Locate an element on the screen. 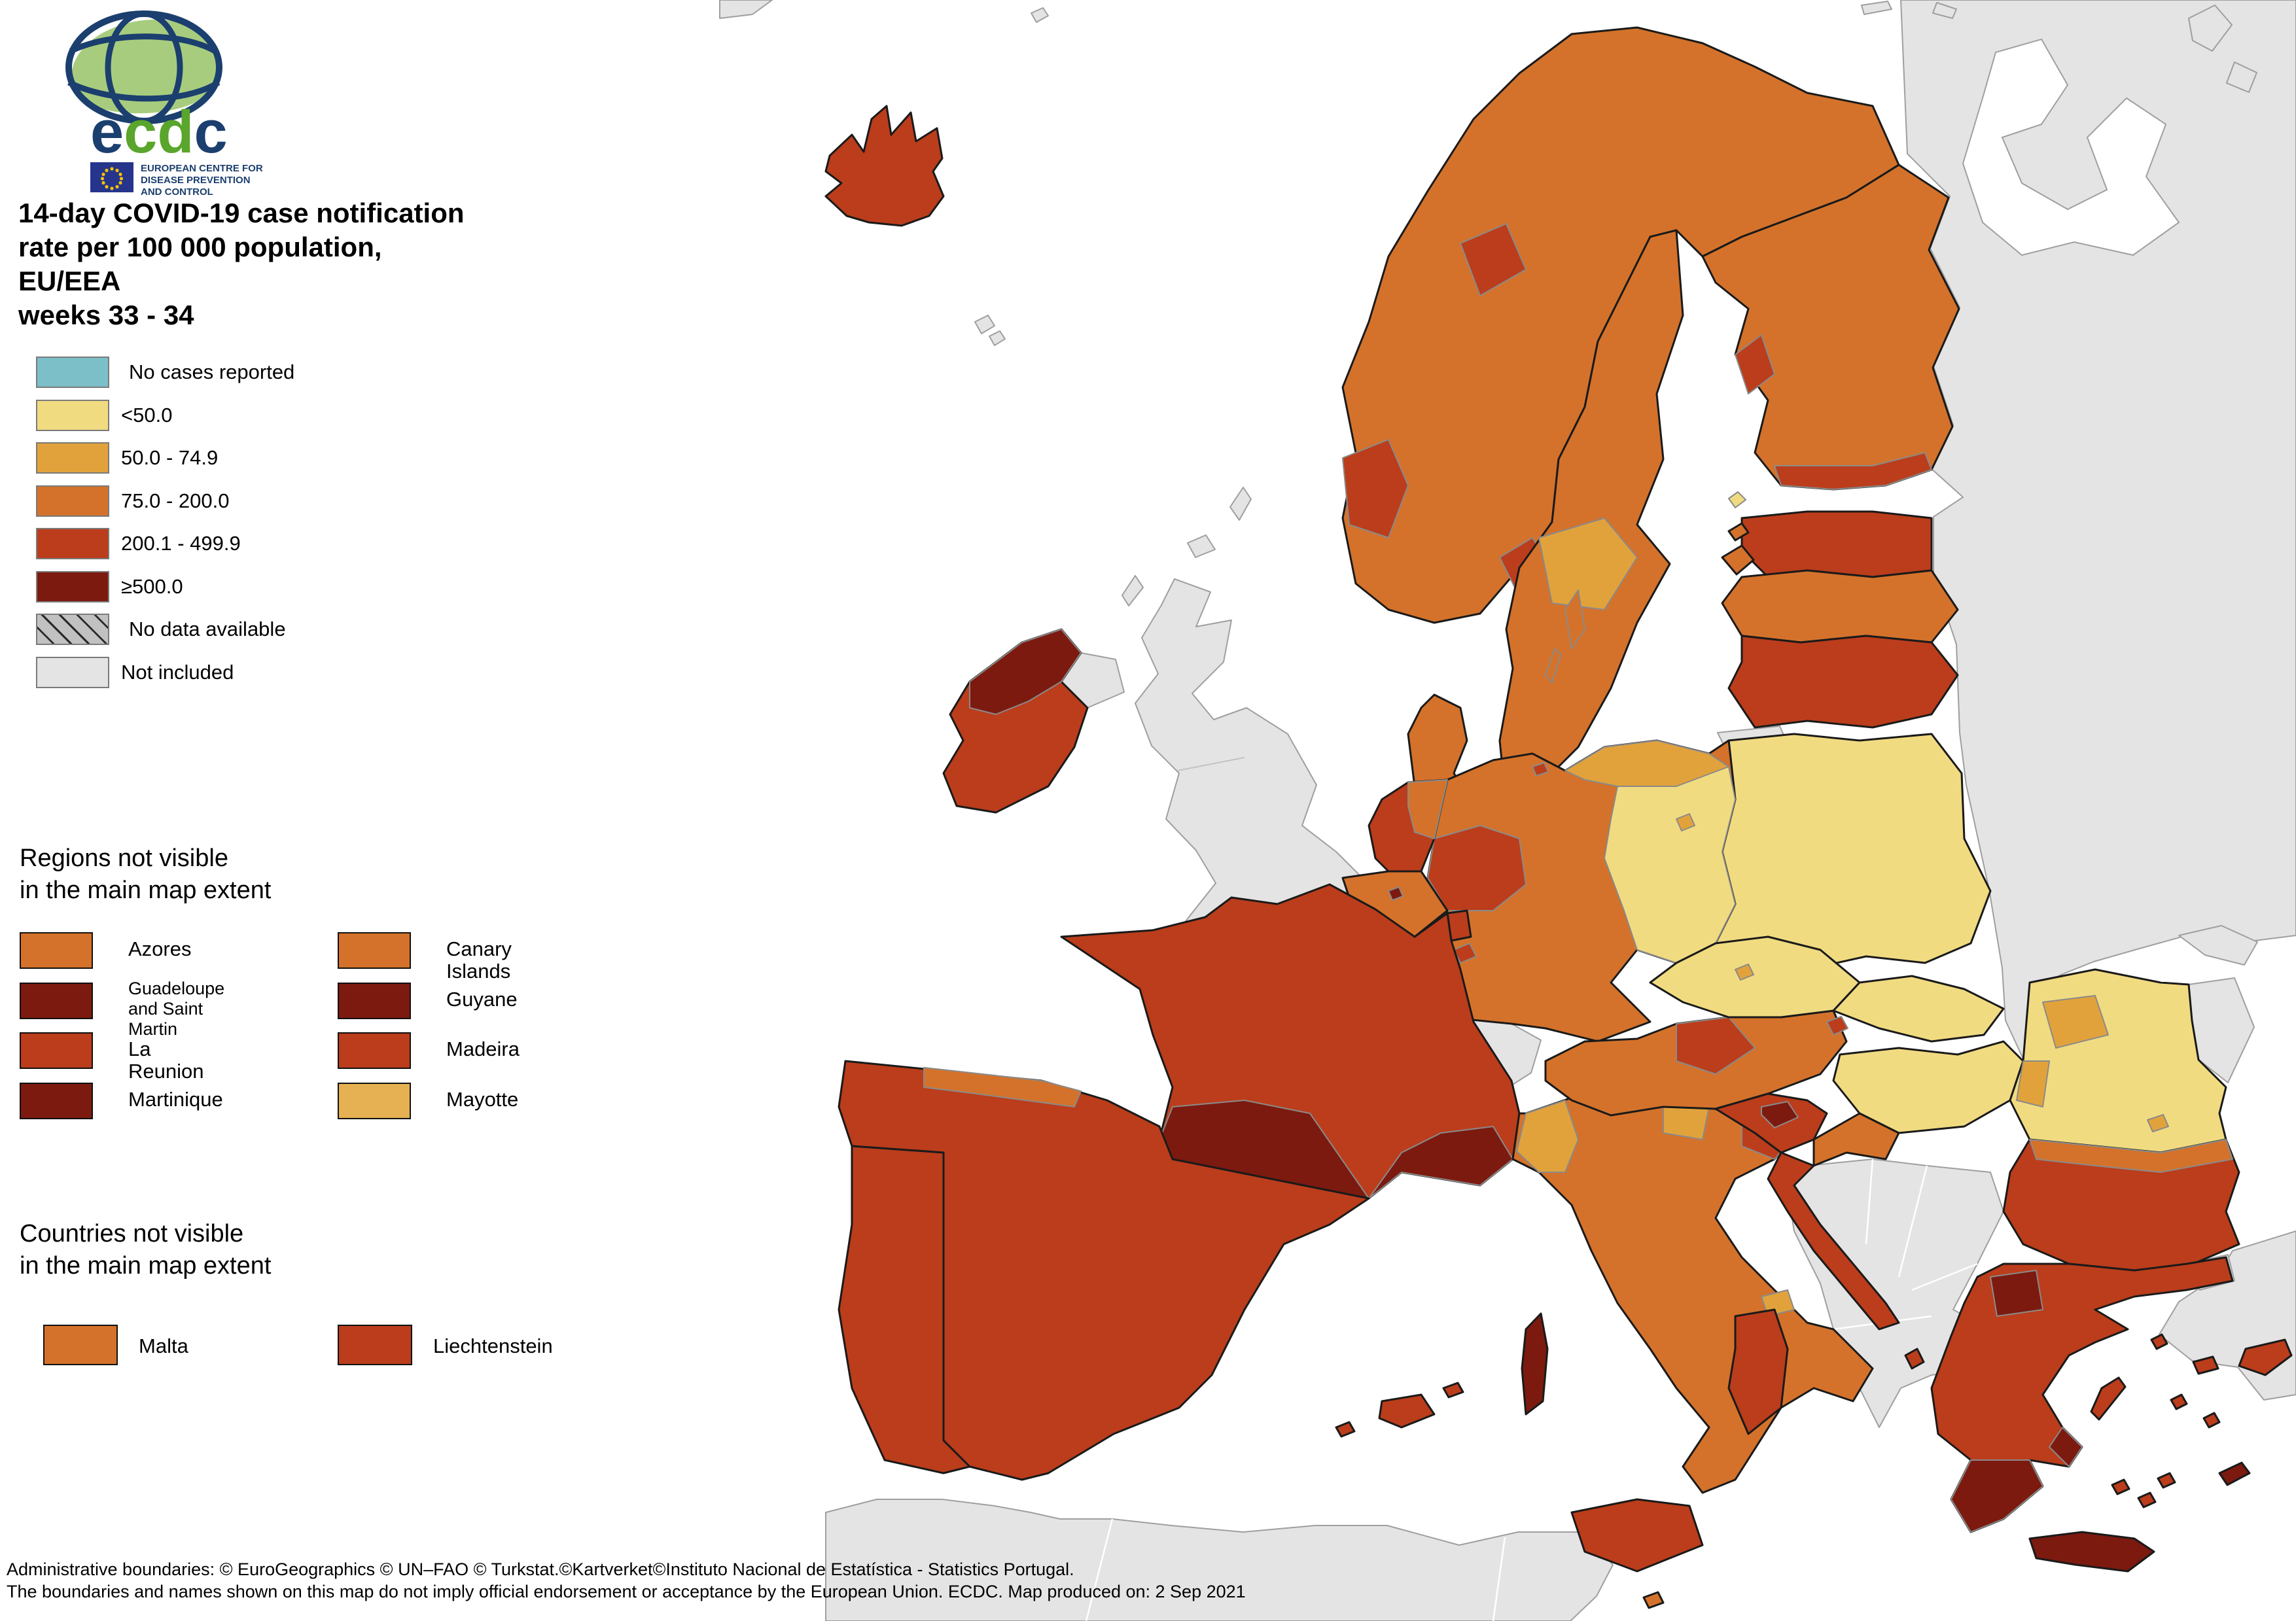  legend-label: No data available is located at coordinates (208, 629).